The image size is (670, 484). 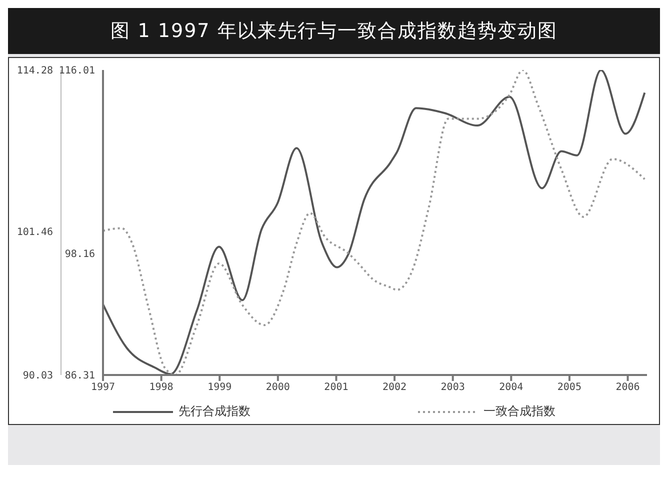 What do you see at coordinates (34, 71) in the screenshot?
I see `y2-tick-label: 114.28` at bounding box center [34, 71].